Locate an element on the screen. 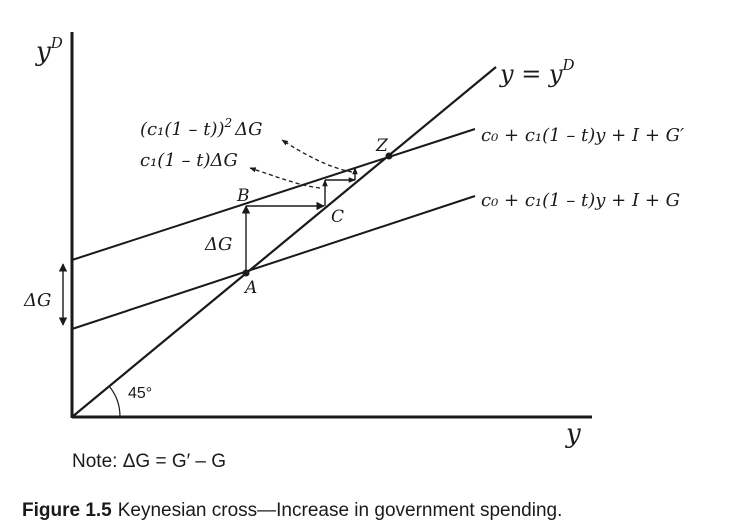  diagonal-label: y = yD is located at coordinates (537, 72).